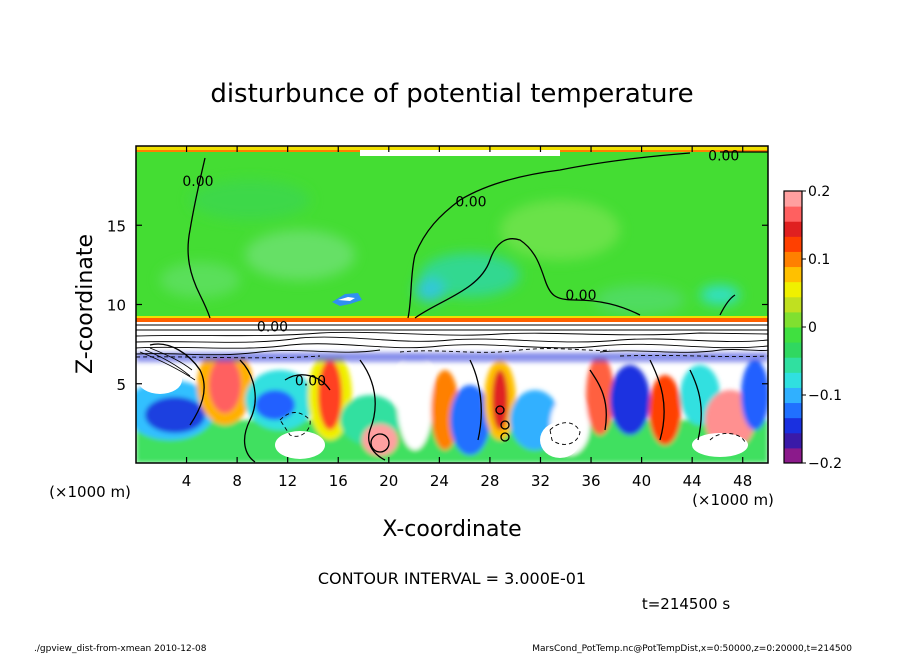 This screenshot has height=654, width=904. Describe the element at coordinates (116, 226) in the screenshot. I see `y-tick-label-2: 15` at that location.